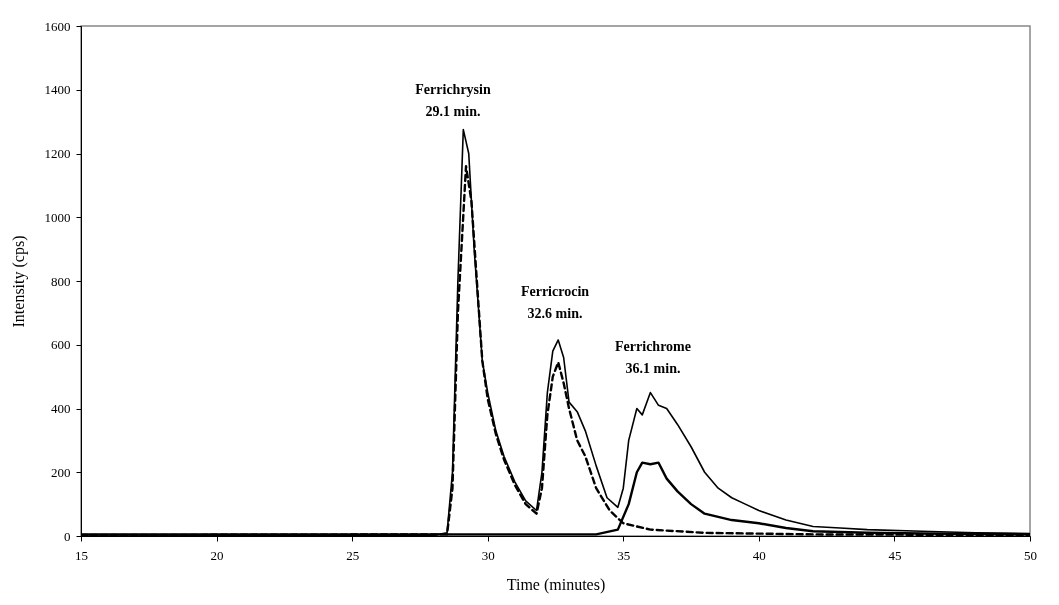  What do you see at coordinates (1030, 555) in the screenshot?
I see `x-tick-label: 50` at bounding box center [1030, 555].